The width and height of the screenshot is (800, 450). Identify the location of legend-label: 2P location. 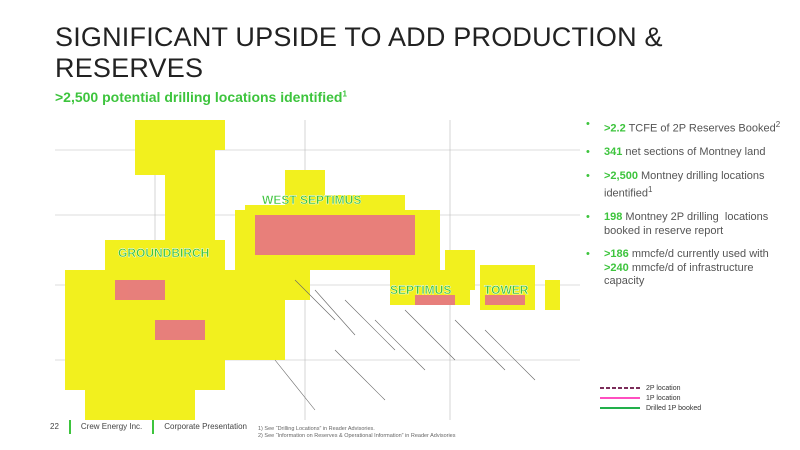
(663, 388).